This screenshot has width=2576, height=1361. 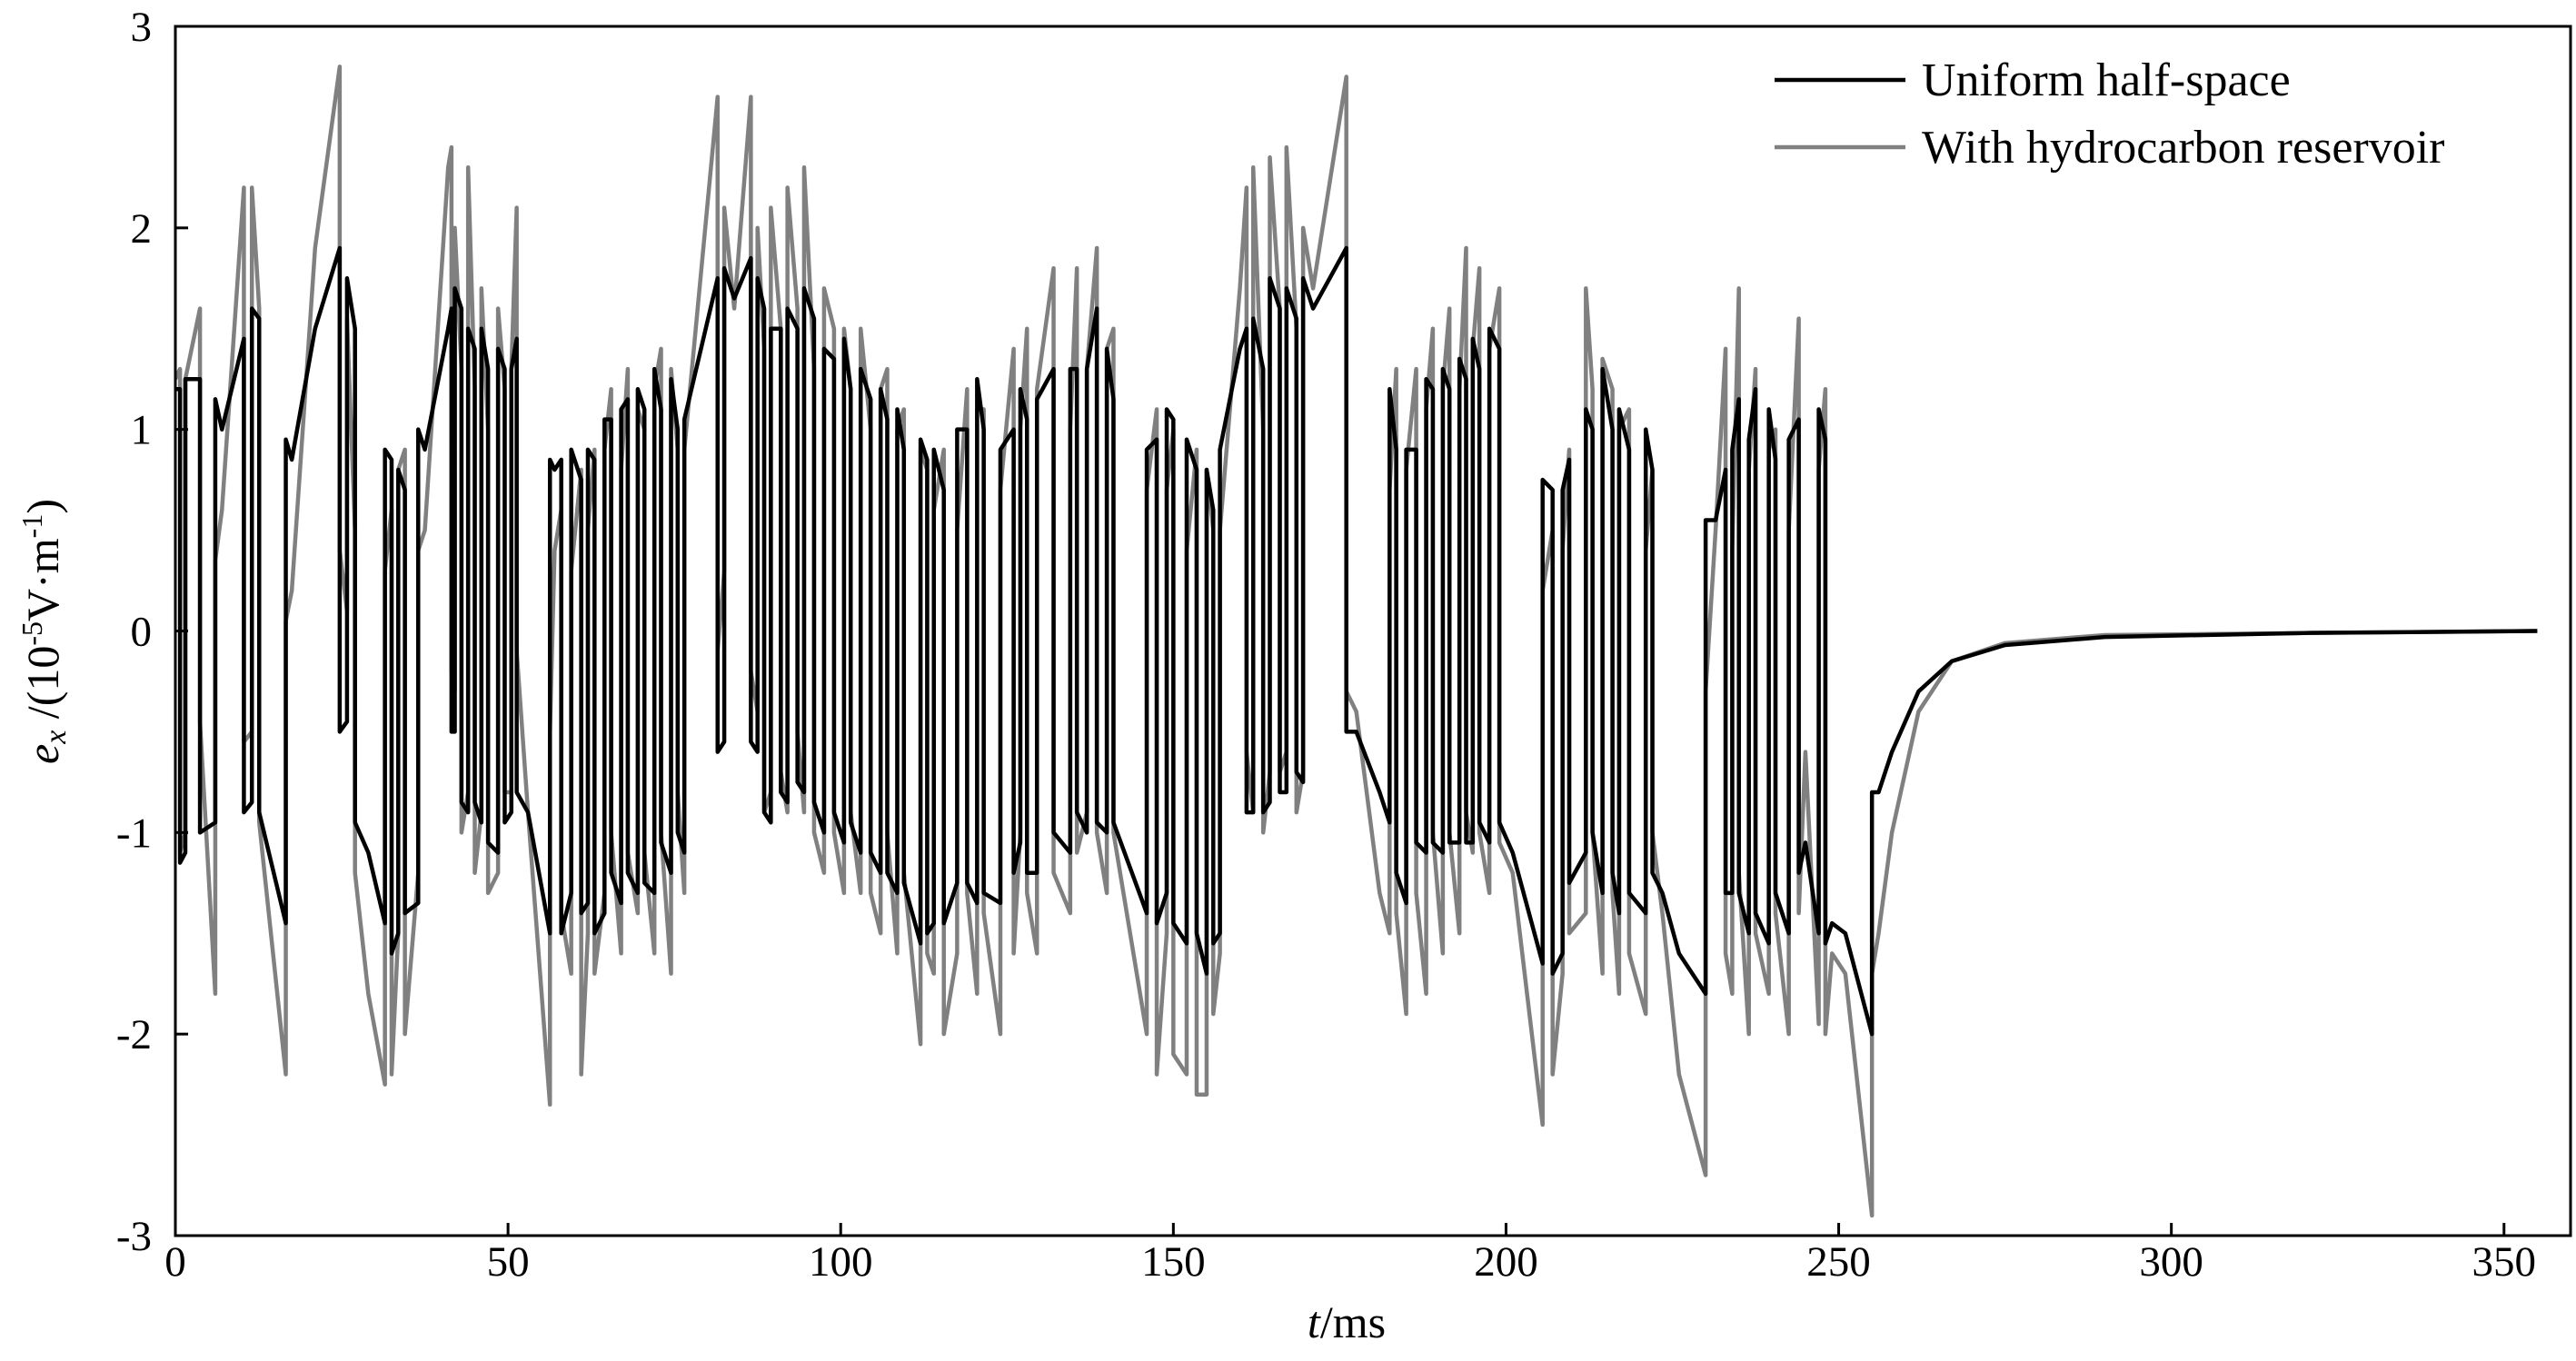 What do you see at coordinates (56, 737) in the screenshot?
I see `y-label-subscript: x` at bounding box center [56, 737].